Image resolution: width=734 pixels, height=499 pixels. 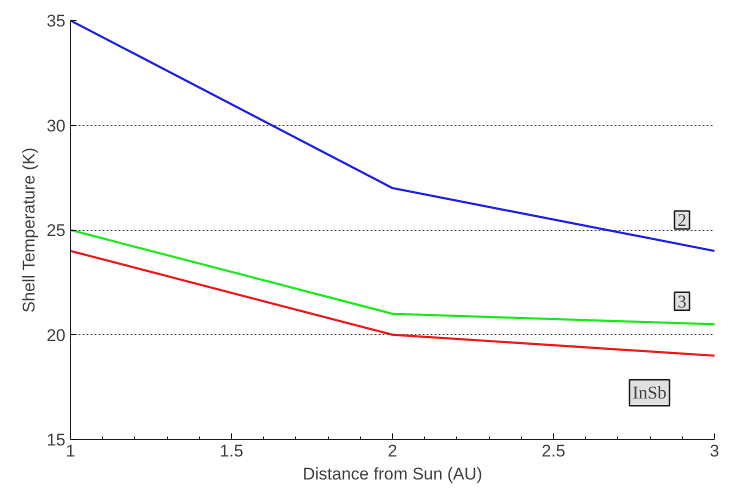 What do you see at coordinates (682, 220) in the screenshot?
I see `series-label: 2` at bounding box center [682, 220].